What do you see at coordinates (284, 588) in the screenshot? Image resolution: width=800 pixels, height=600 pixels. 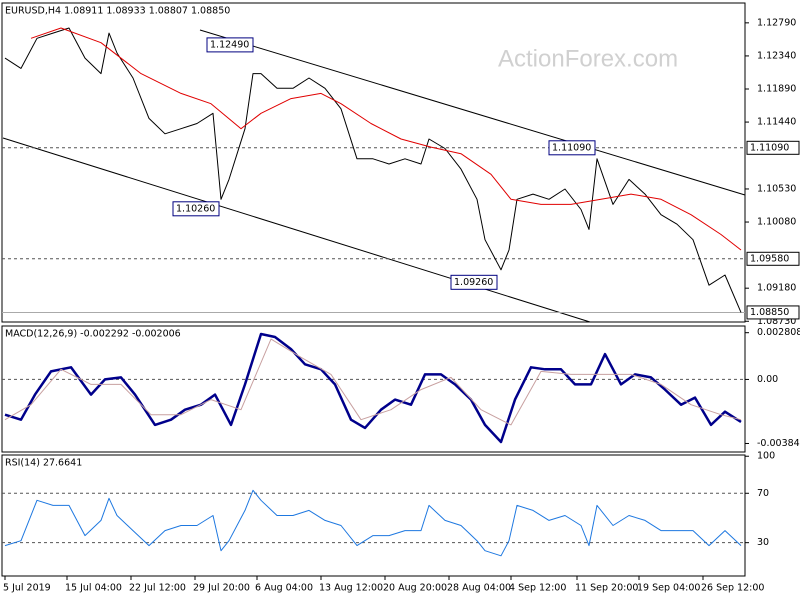 I see `x-tick-label: 6 Aug 04:00` at bounding box center [284, 588].